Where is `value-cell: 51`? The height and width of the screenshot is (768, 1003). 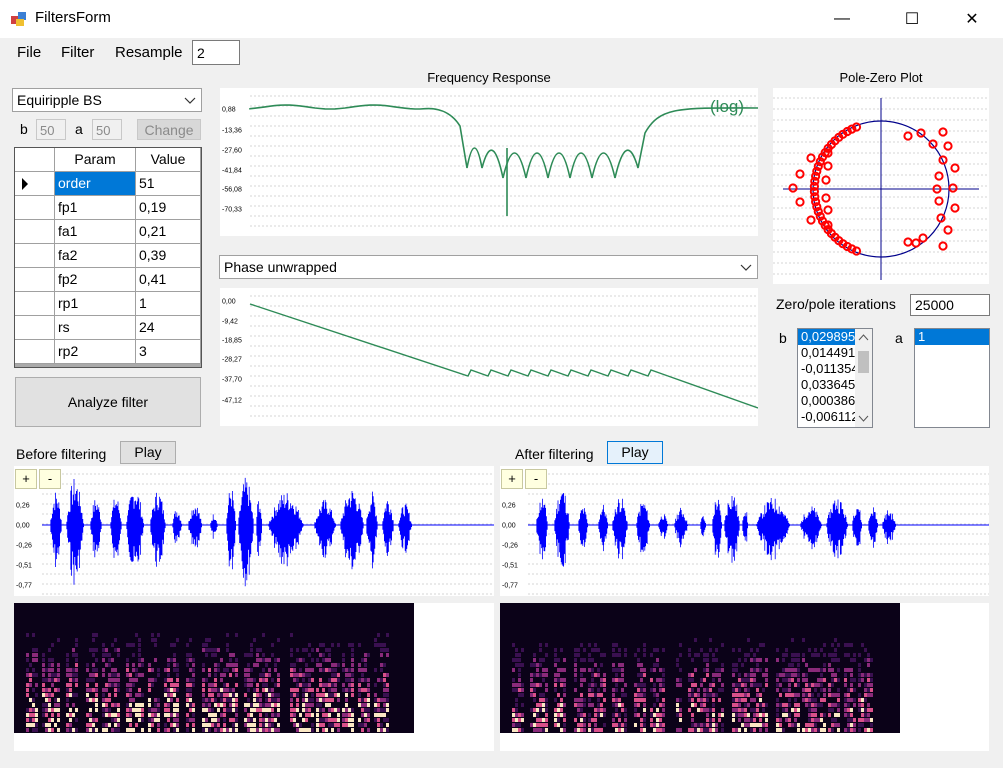 value-cell: 51 is located at coordinates (168, 184).